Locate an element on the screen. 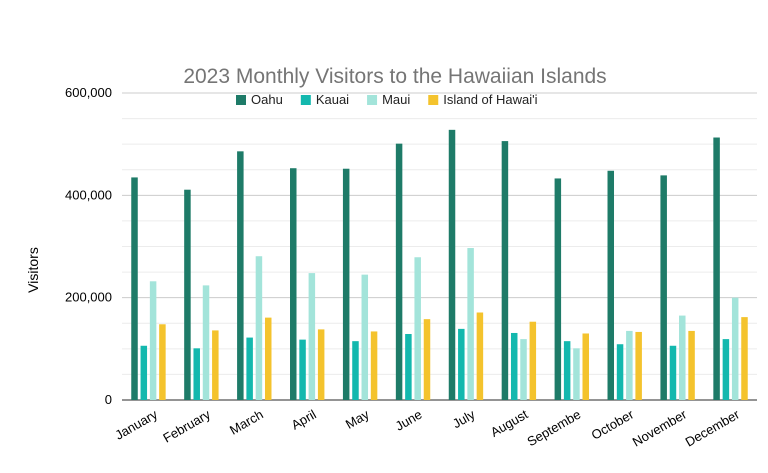 This screenshot has height=473, width=768. bar-kauai-august is located at coordinates (514, 366).